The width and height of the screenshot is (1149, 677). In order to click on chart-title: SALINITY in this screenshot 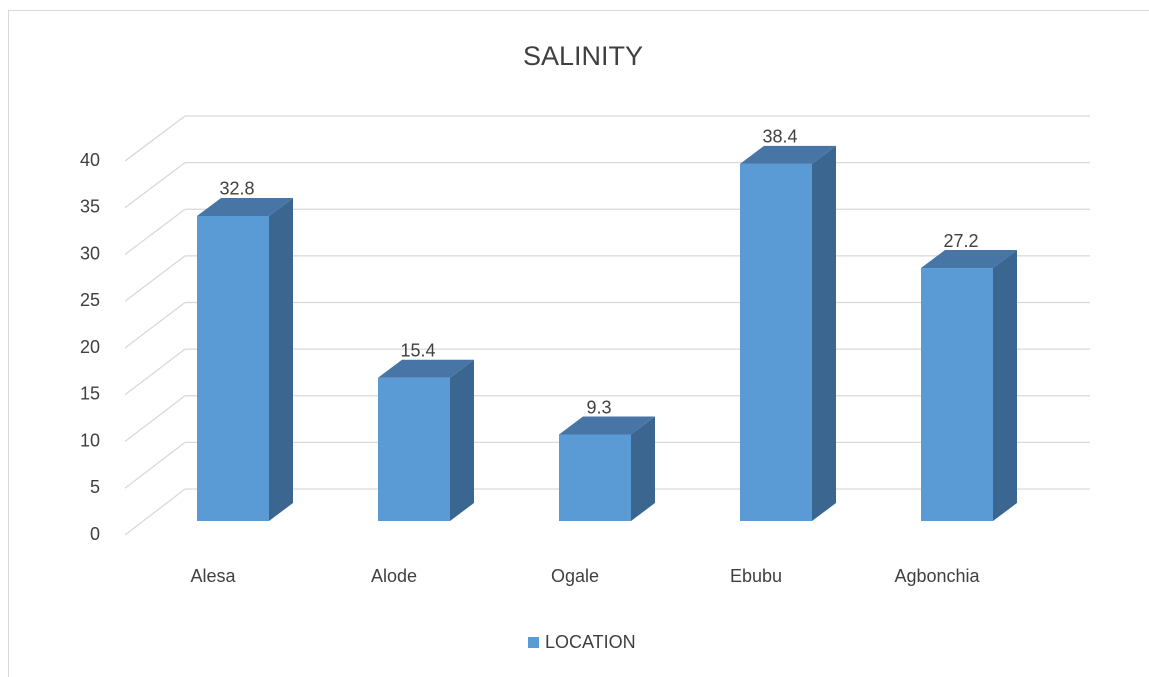, I will do `click(583, 56)`.